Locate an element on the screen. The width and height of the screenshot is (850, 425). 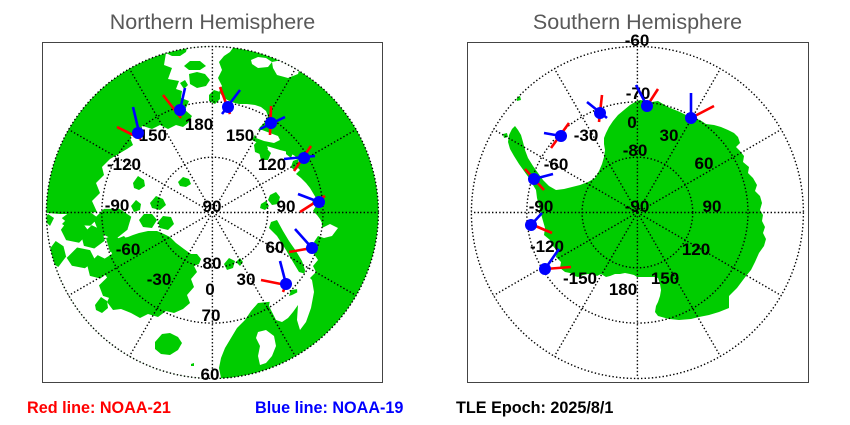
svg-text: TLE Epoch: 2025/8/1 is located at coordinates (534, 408).